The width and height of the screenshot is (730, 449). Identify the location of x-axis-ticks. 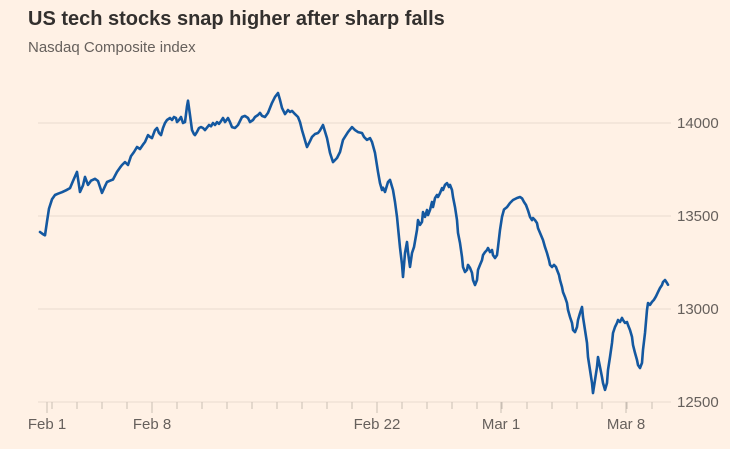
(349, 407).